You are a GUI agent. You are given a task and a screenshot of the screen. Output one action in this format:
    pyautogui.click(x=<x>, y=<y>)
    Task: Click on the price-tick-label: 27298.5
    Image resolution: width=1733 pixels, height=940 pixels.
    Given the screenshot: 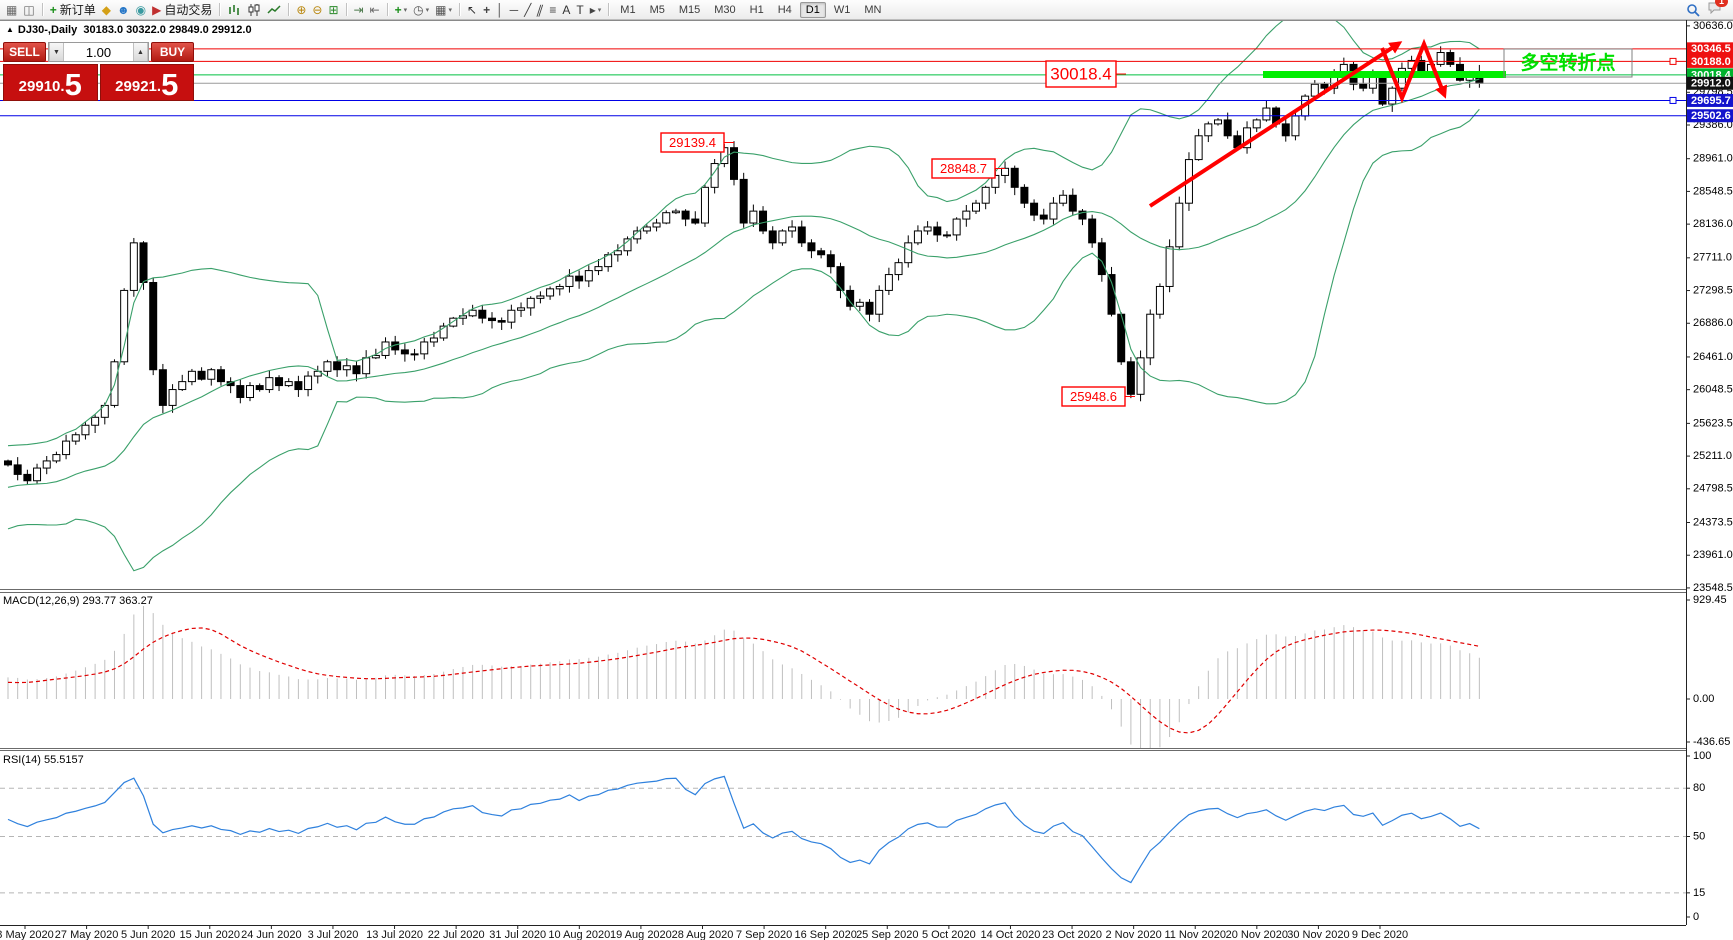 What is the action you would take?
    pyautogui.click(x=1713, y=290)
    